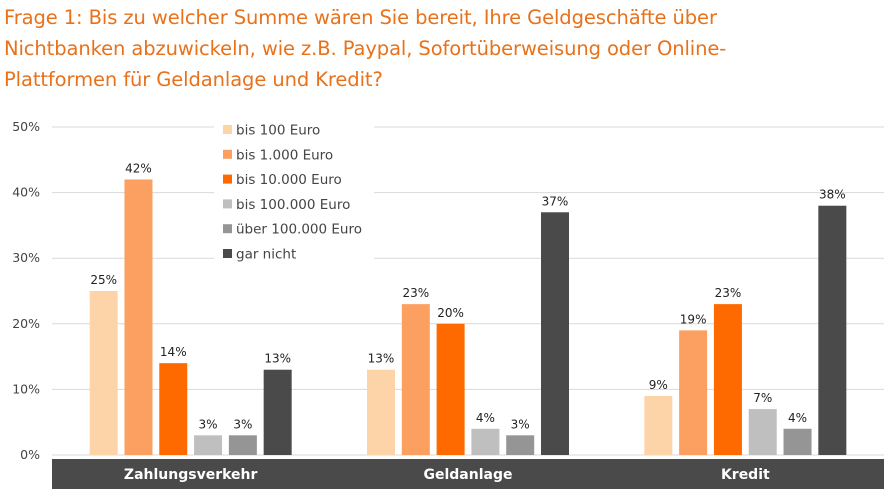  What do you see at coordinates (658, 385) in the screenshot?
I see `data-label: 9%` at bounding box center [658, 385].